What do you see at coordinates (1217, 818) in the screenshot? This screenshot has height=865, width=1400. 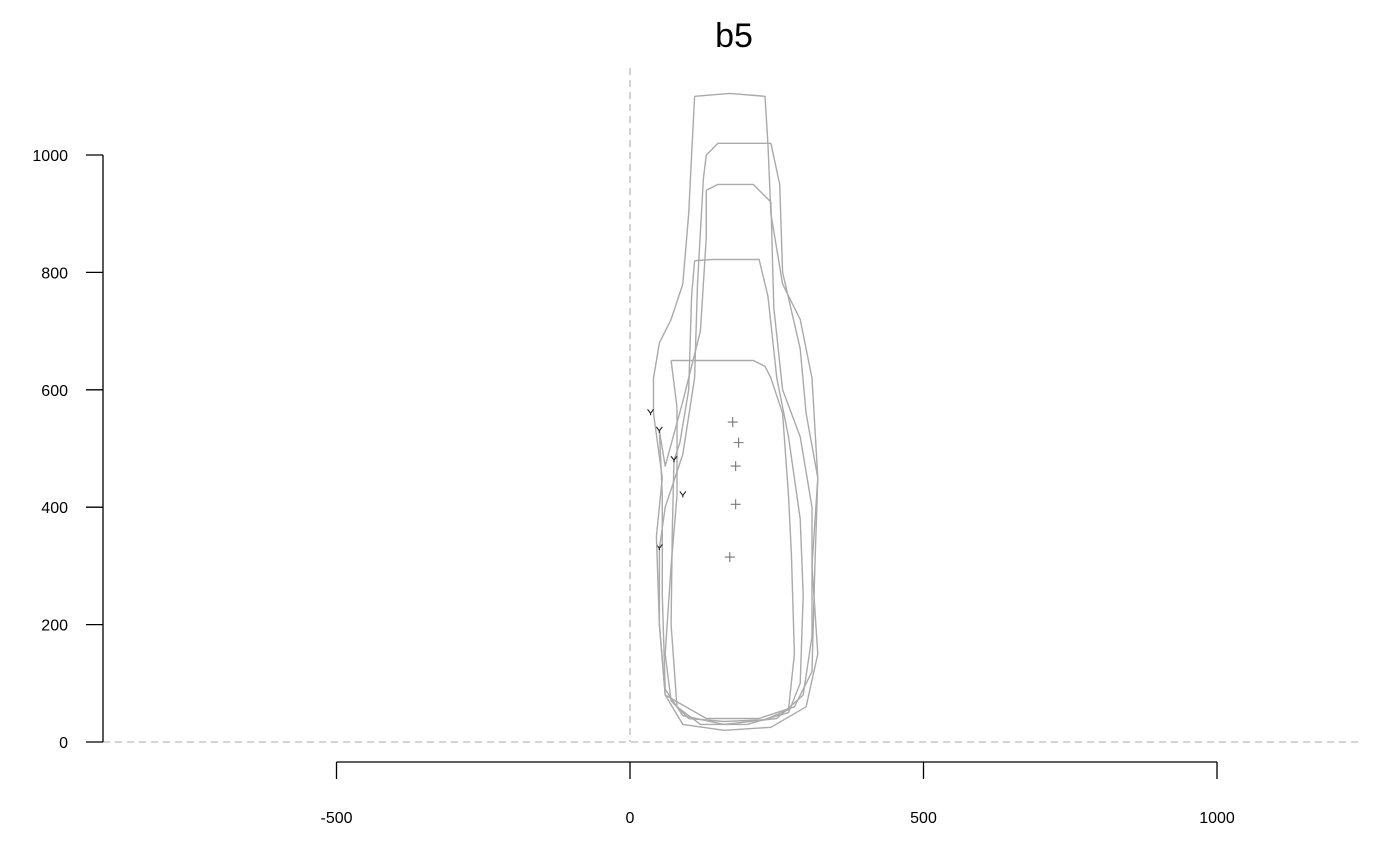 I see `x-tick-label: 1000` at bounding box center [1217, 818].